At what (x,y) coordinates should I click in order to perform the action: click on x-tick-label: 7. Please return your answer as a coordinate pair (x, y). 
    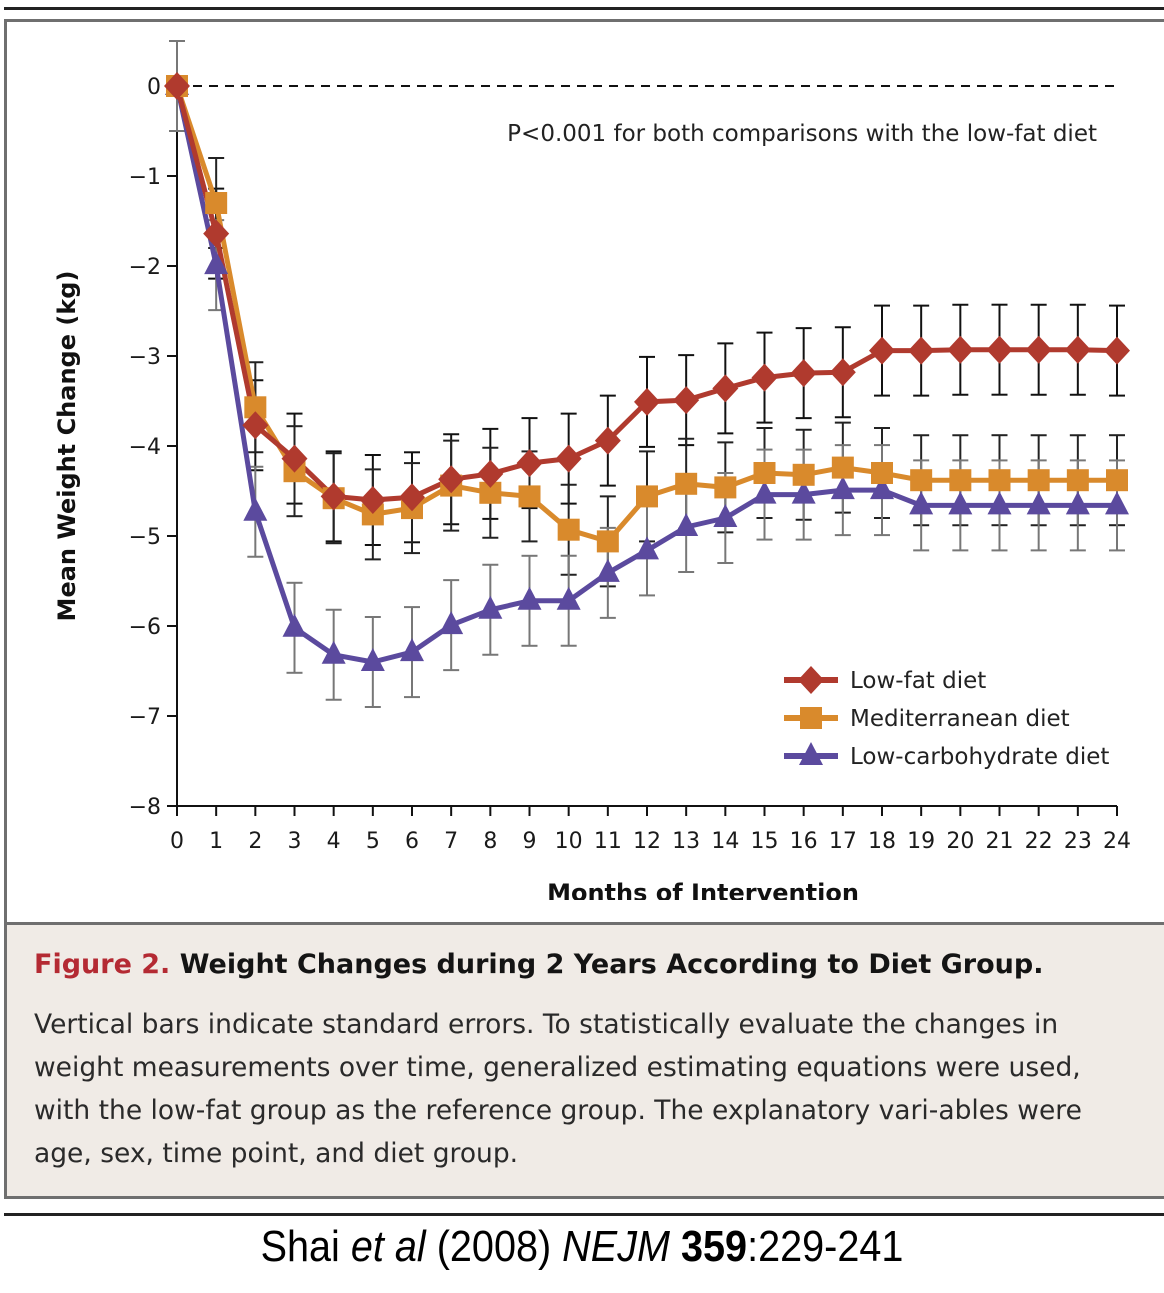
    Looking at the image, I should click on (451, 841).